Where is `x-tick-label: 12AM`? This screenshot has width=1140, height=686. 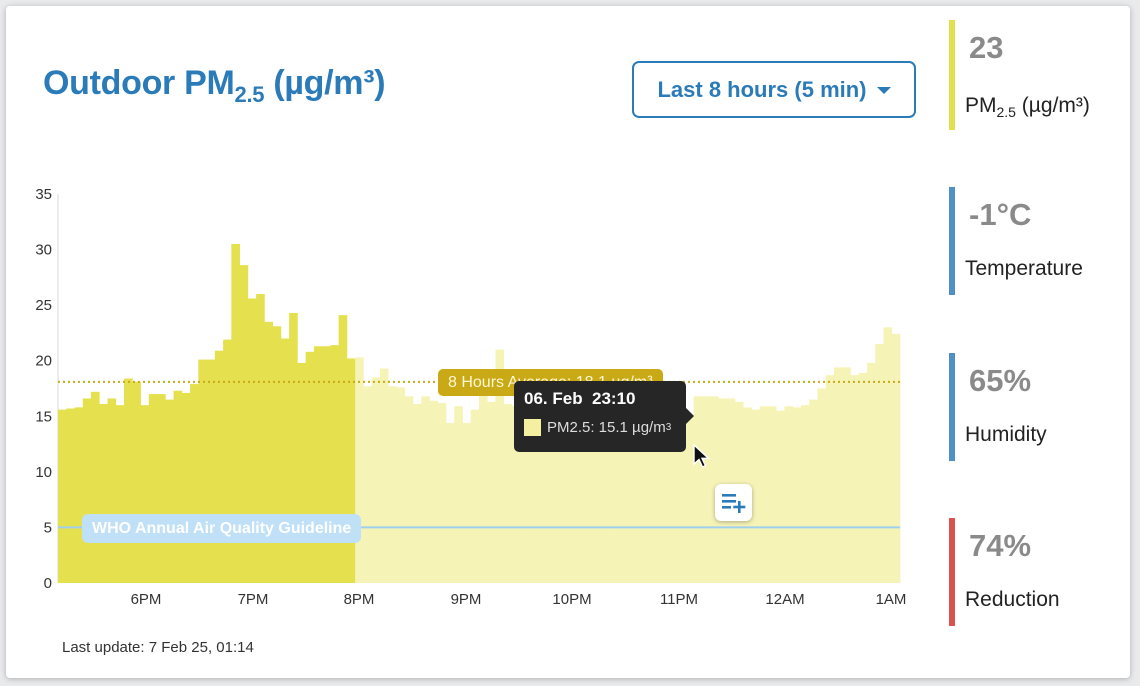
x-tick-label: 12AM is located at coordinates (784, 599).